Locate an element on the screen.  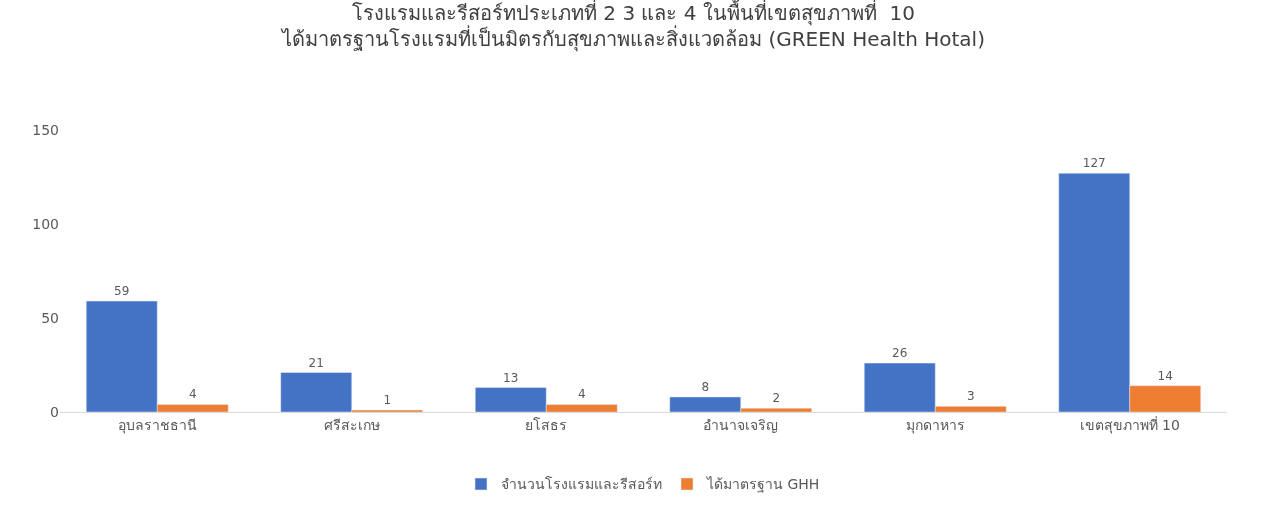
x-tick-label: อุบลราชธานี is located at coordinates (157, 425).